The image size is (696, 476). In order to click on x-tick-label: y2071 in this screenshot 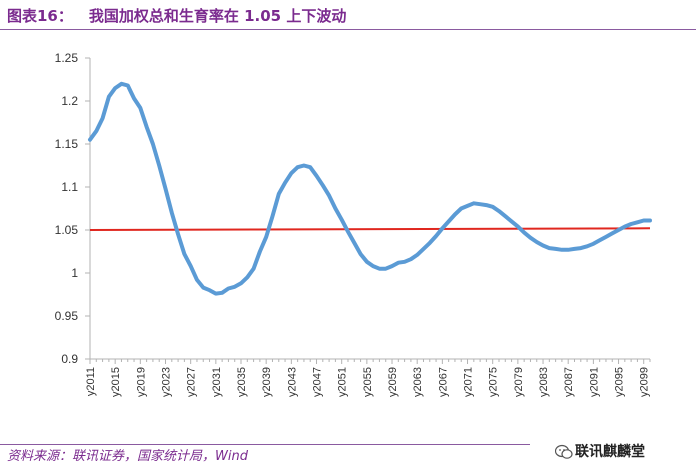, I will do `click(469, 382)`.